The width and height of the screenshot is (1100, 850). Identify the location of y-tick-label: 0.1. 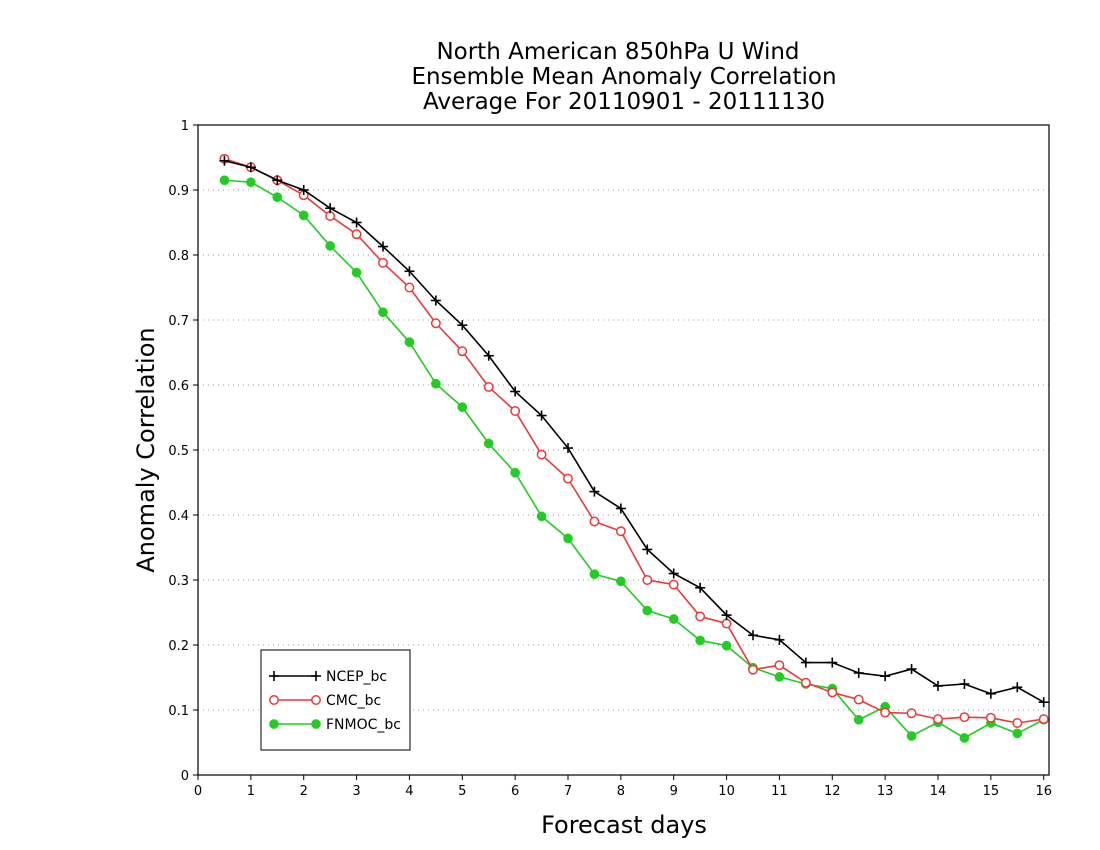
(178, 711).